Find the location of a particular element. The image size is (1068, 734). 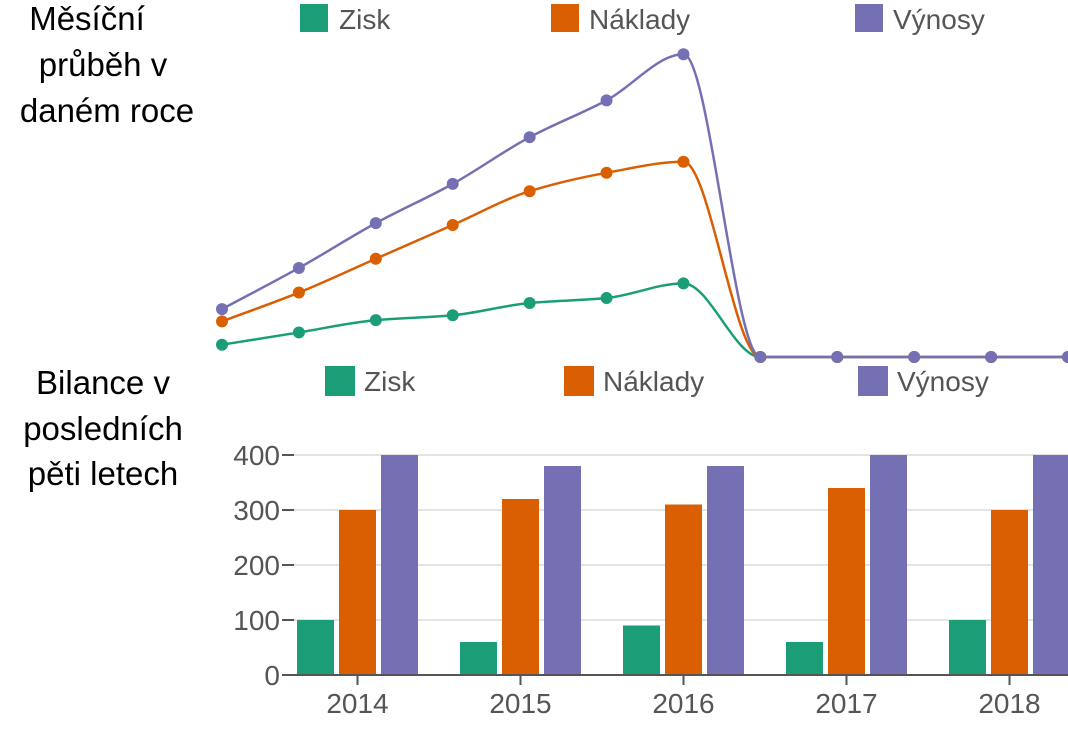

y-tick-label-400: 400 is located at coordinates (256, 455).